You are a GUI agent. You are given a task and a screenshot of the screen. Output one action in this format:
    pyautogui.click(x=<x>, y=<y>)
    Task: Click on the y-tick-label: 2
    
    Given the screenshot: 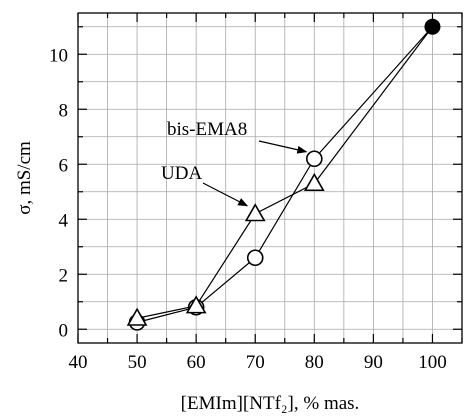 What is the action you would take?
    pyautogui.click(x=64, y=275)
    